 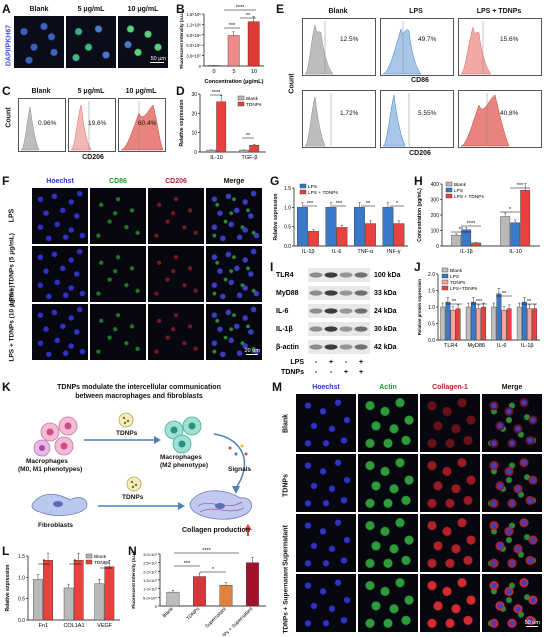 What do you see at coordinates (419, 307) in the screenshot?
I see `y-axis-label: Relative protein expression` at bounding box center [419, 307].